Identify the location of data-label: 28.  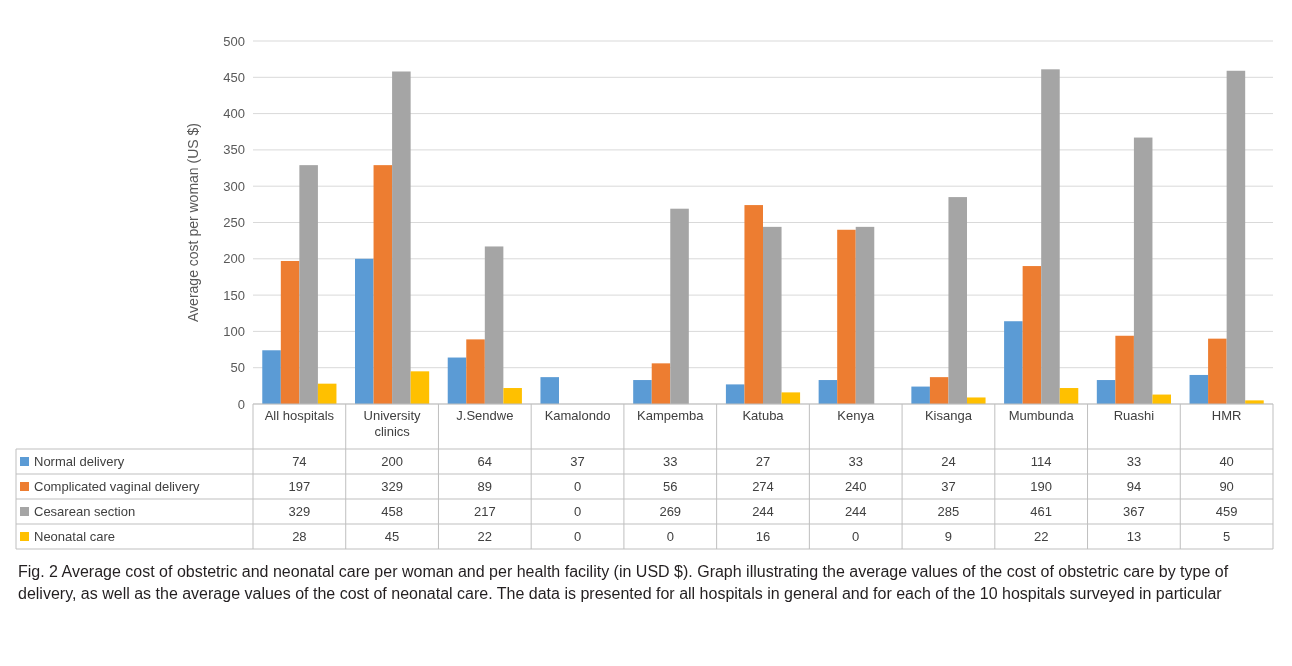
(299, 536).